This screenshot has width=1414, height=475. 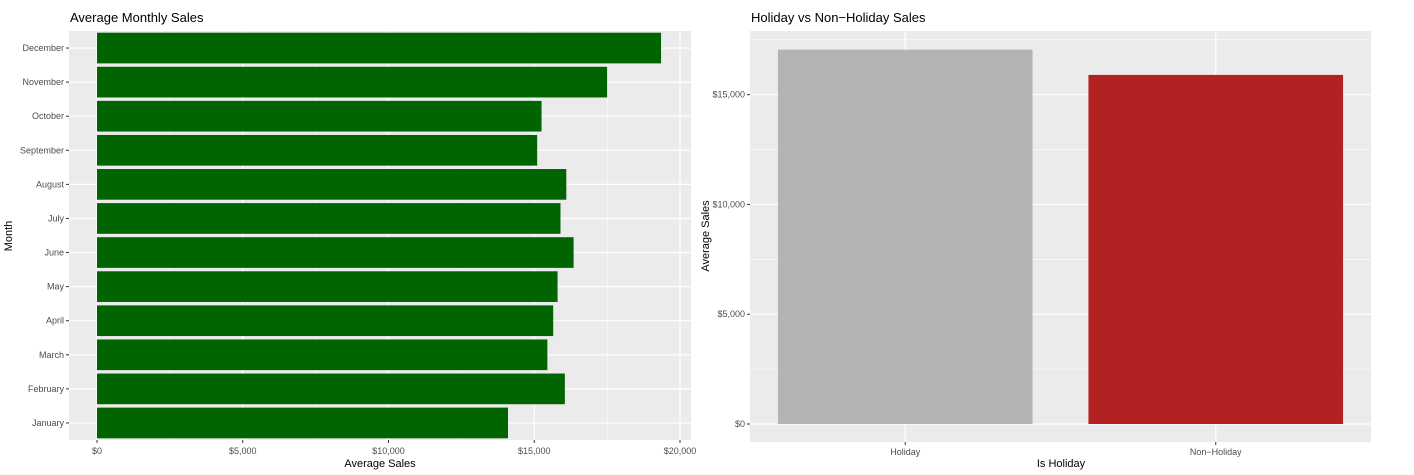 What do you see at coordinates (9, 236) in the screenshot?
I see `monthly-chart-y-title: Month` at bounding box center [9, 236].